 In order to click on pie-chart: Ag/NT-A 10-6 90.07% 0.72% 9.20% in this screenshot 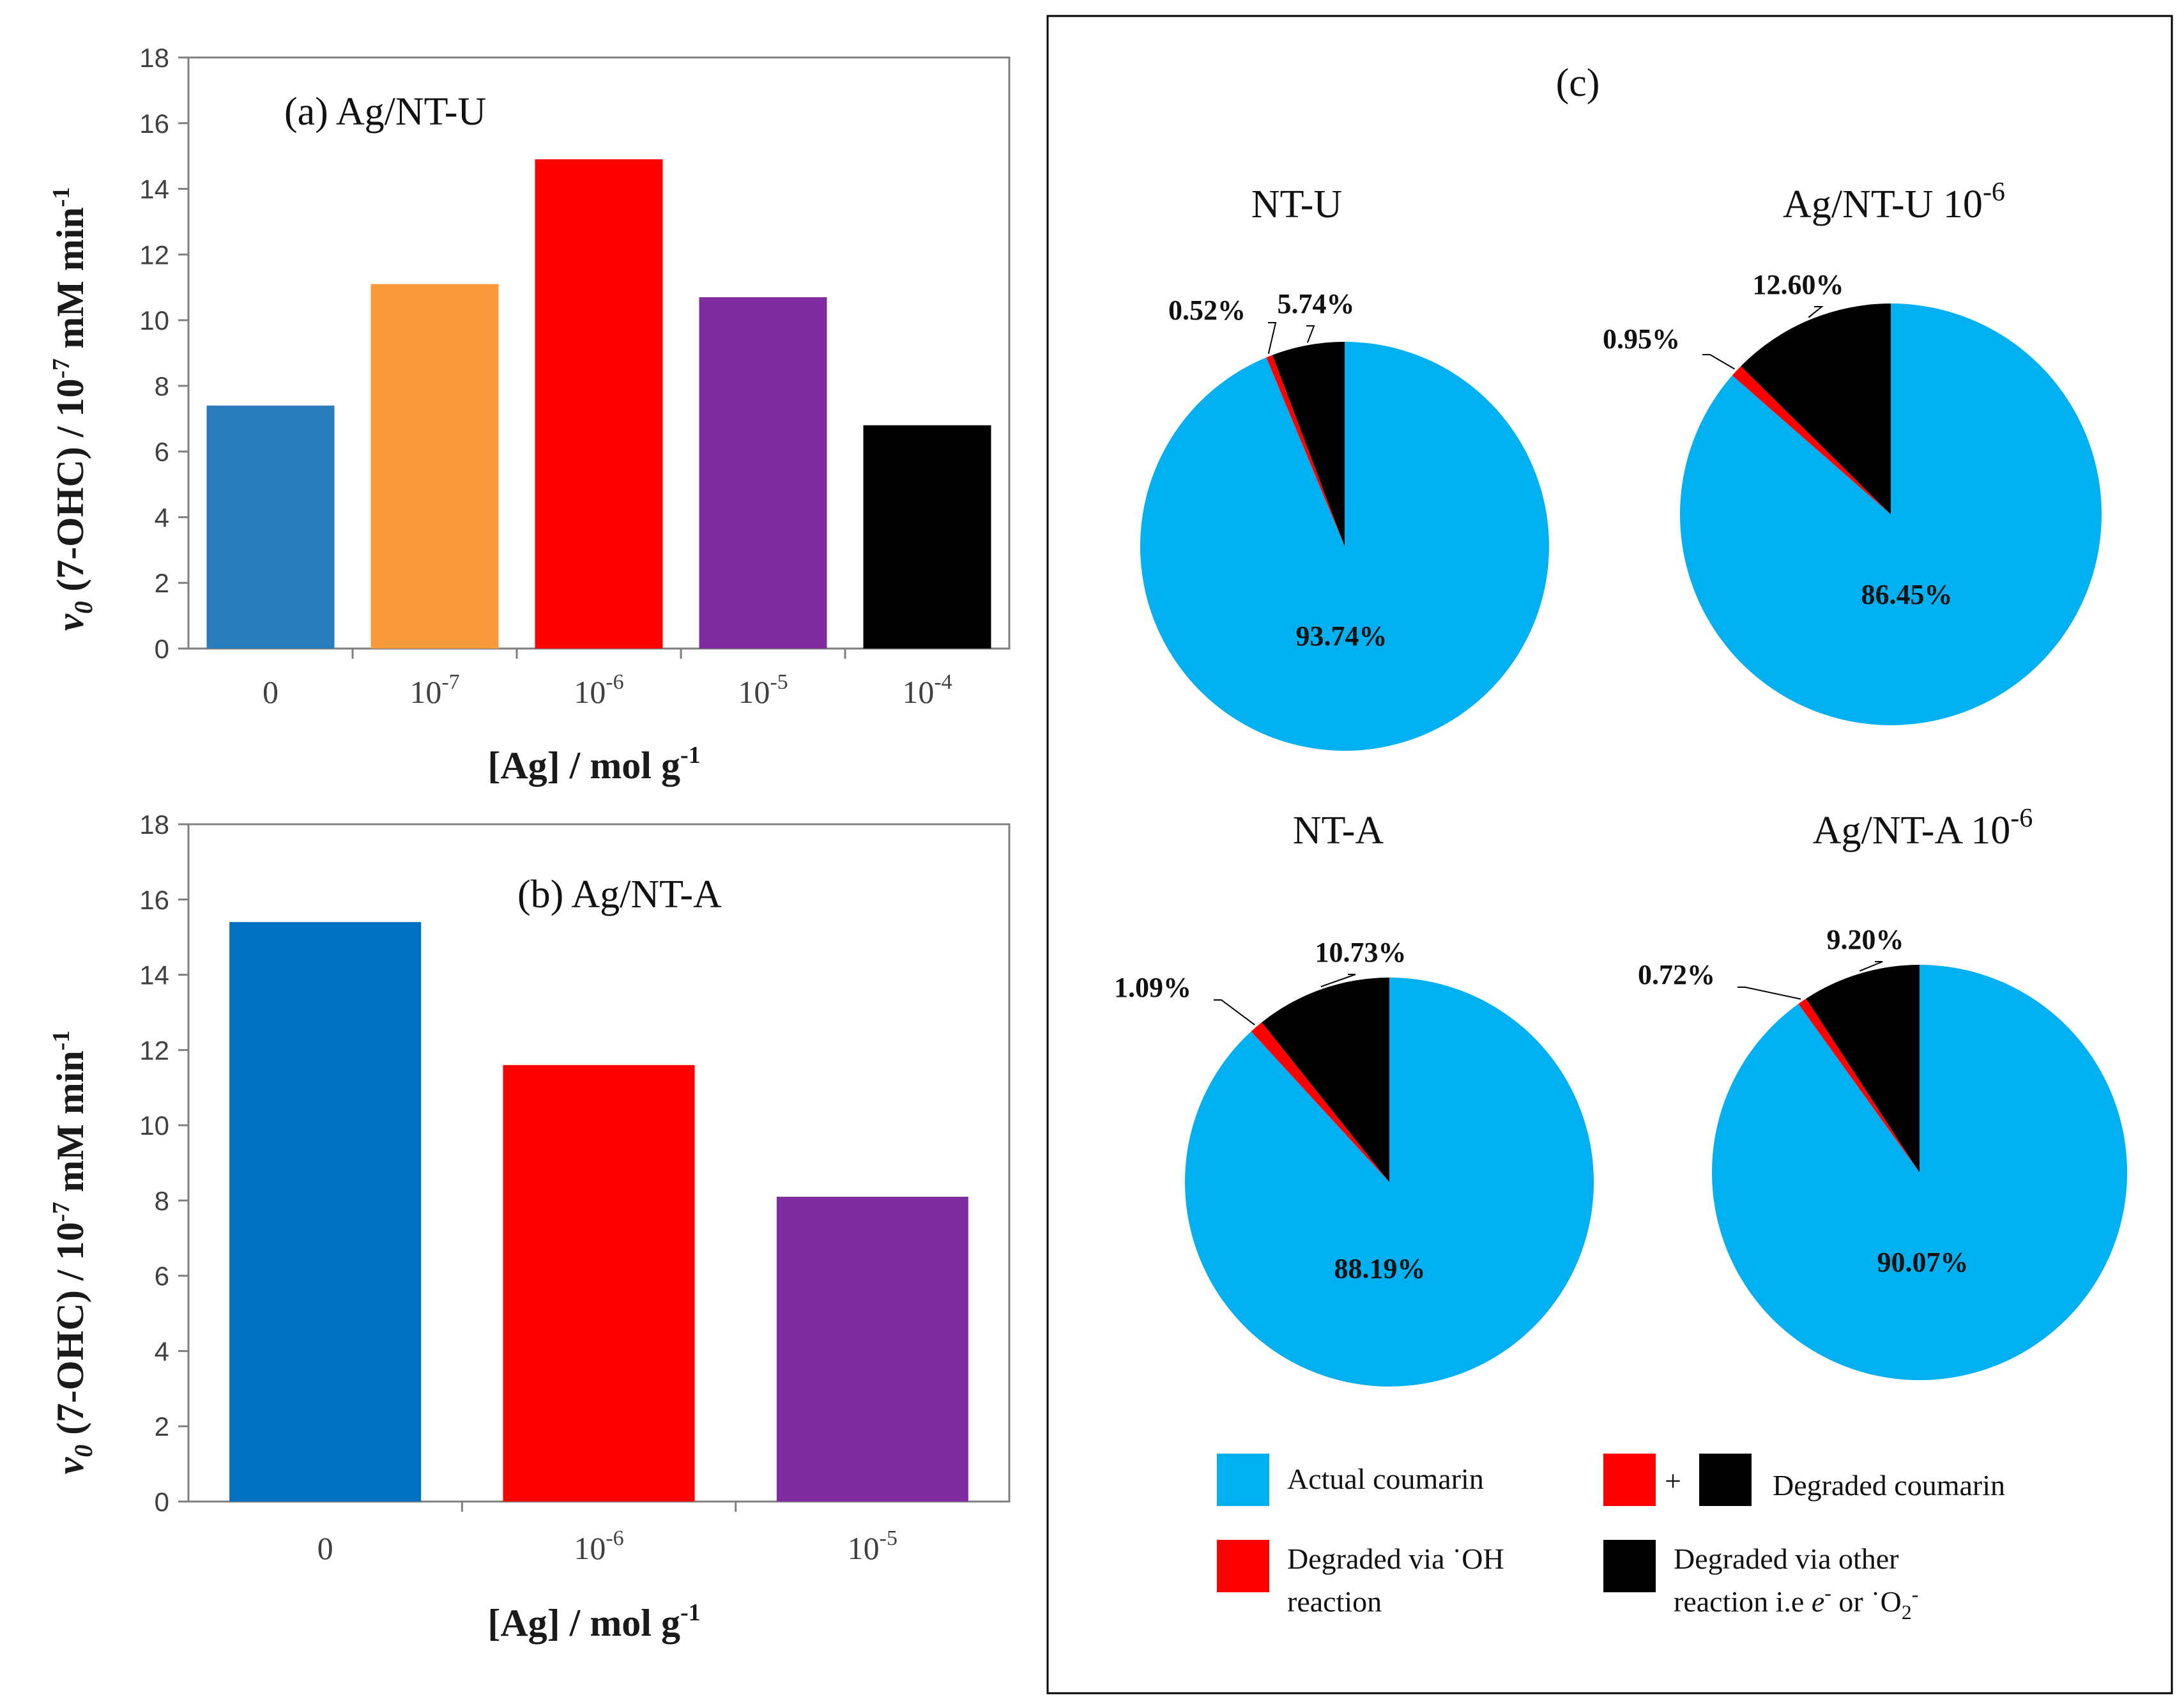, I will do `click(1882, 1092)`.